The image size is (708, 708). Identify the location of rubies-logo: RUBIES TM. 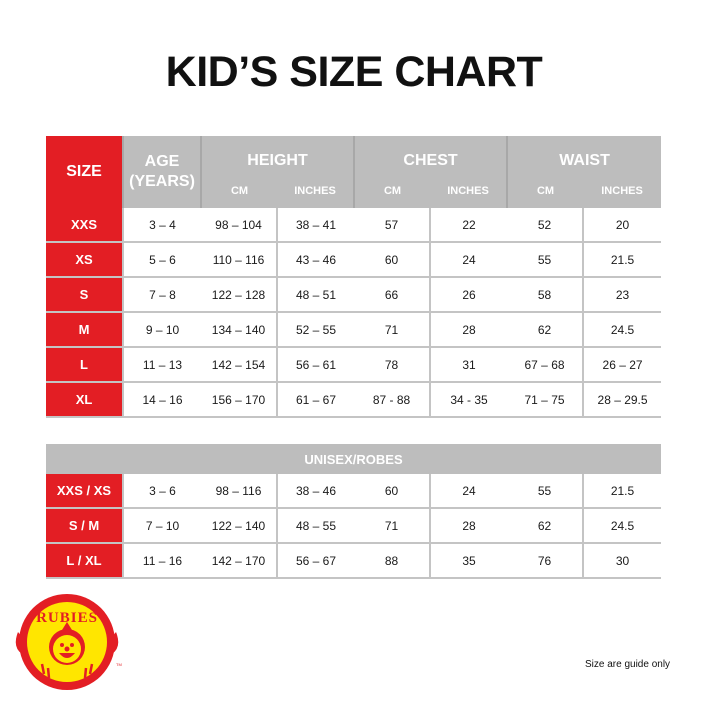
(68, 642).